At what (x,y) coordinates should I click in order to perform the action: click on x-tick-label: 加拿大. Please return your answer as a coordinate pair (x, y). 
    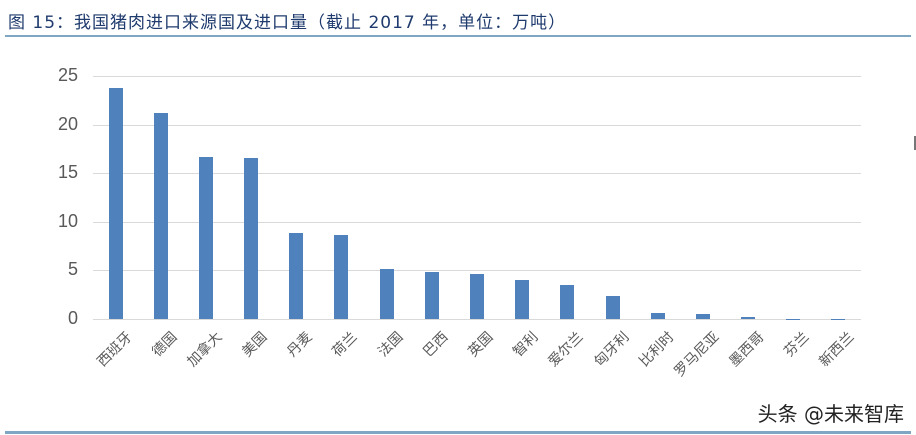
    Looking at the image, I should click on (205, 350).